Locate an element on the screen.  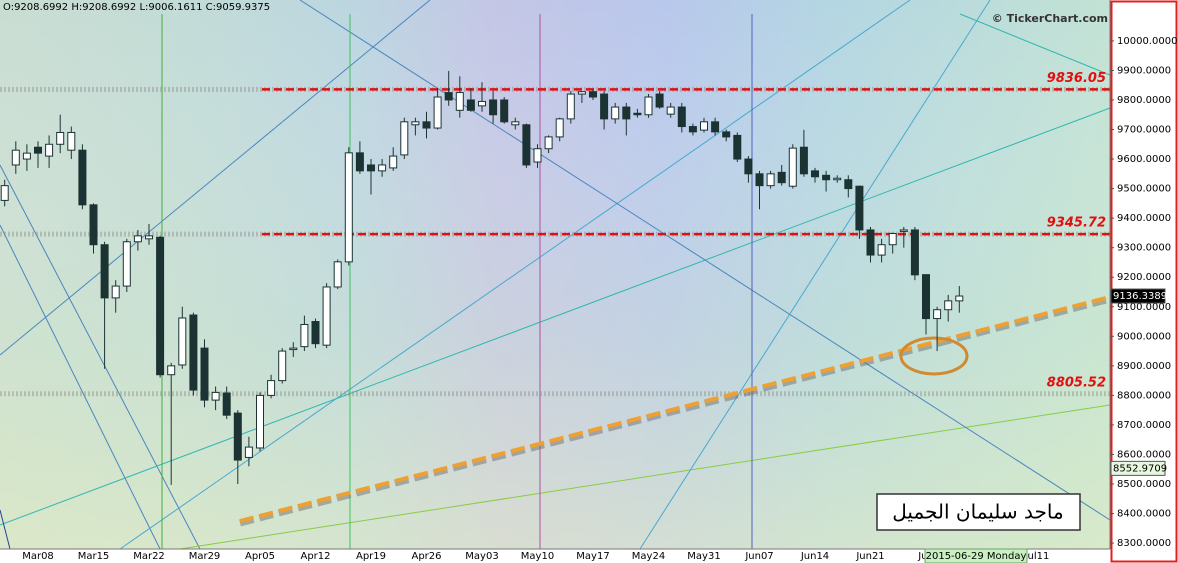
x-tick-label: May10 is located at coordinates (537, 556).